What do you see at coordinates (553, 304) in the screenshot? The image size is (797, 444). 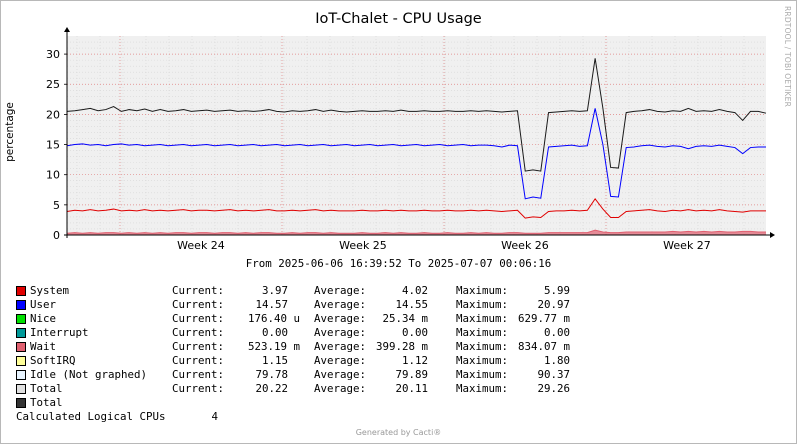 I see `legend-max: 20.97` at bounding box center [553, 304].